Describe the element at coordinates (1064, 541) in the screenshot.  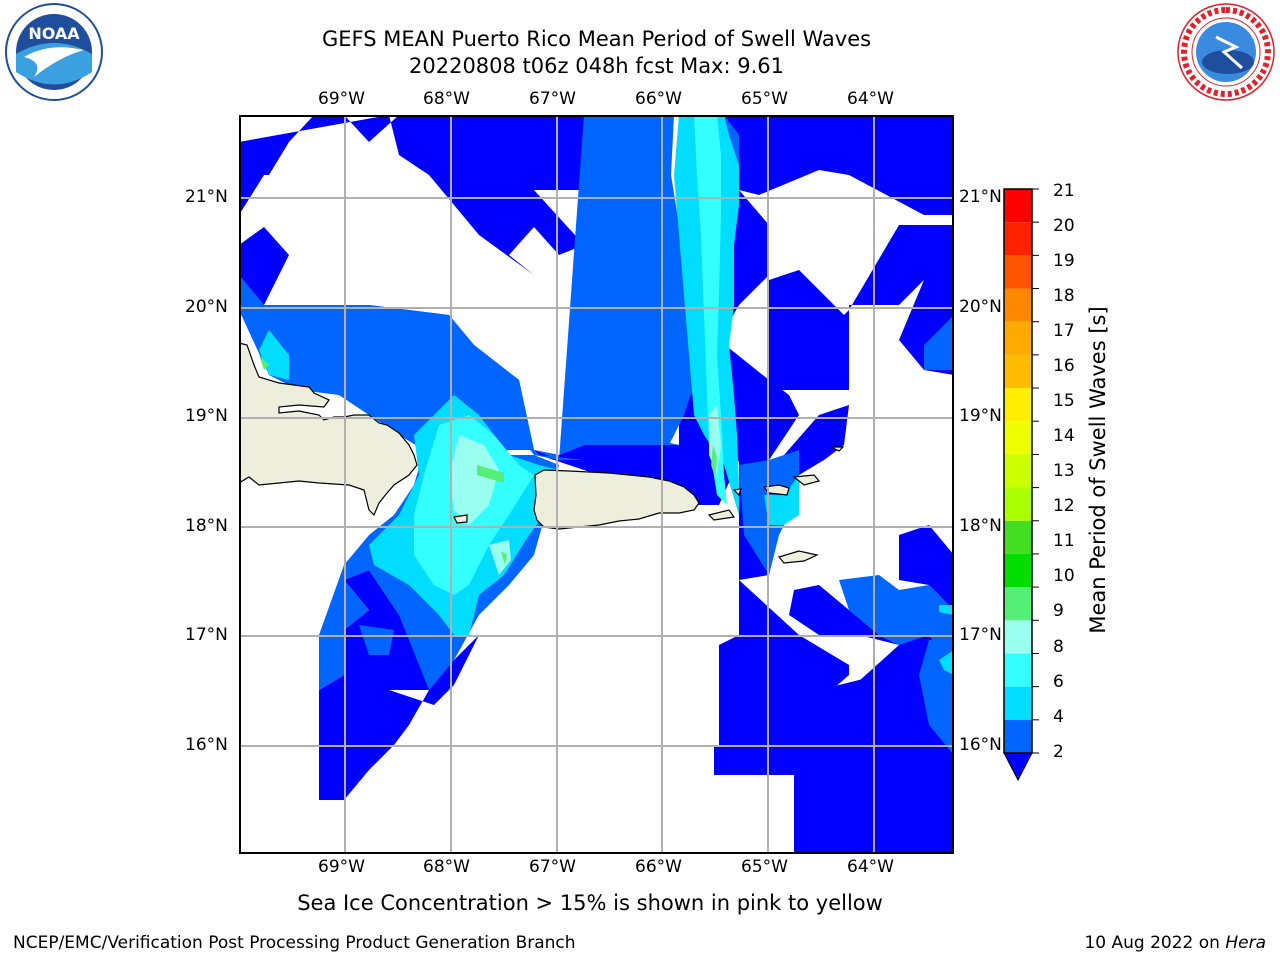
I see `colorbar-tick: 11` at that location.